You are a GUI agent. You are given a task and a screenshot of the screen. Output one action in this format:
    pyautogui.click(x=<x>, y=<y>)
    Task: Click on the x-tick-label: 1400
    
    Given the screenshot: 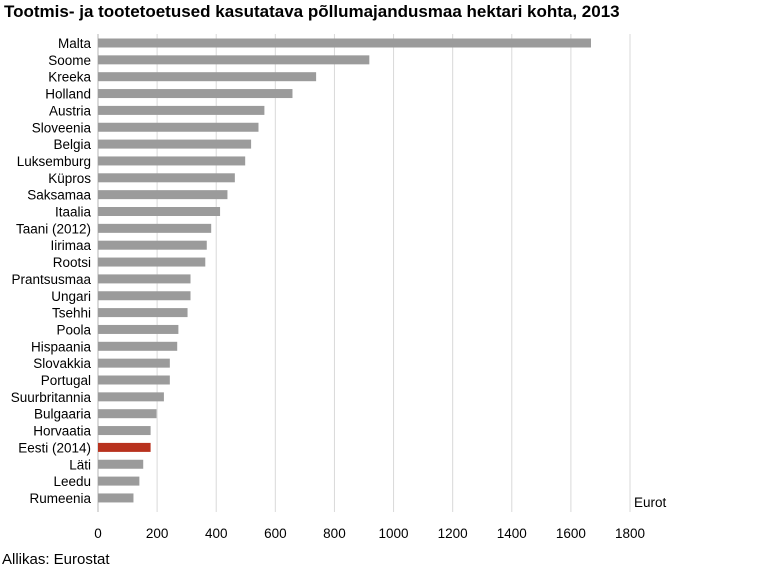 What is the action you would take?
    pyautogui.click(x=512, y=533)
    